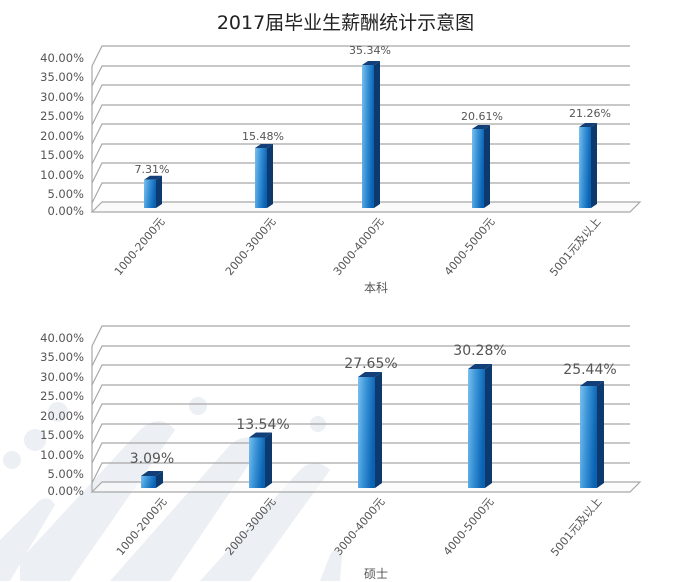  I want to click on x-axis-title: 本科, so click(375, 288).